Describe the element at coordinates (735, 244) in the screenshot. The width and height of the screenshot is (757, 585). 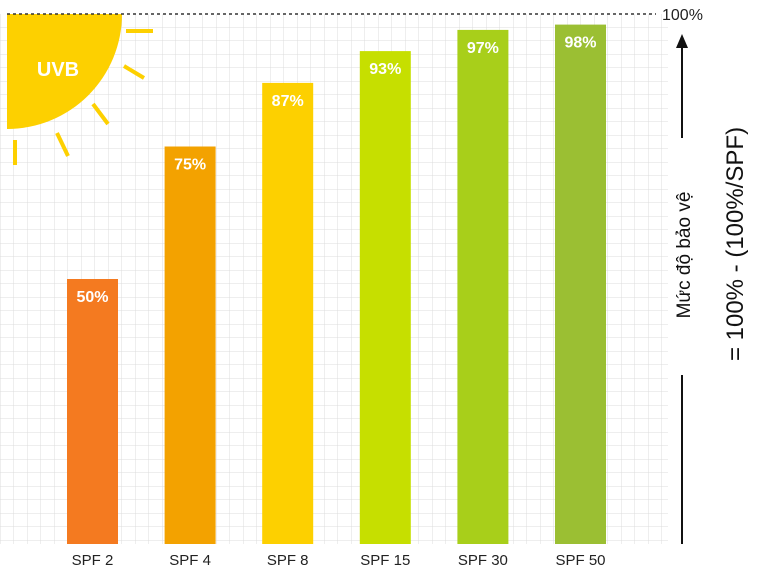
I see `y-axis-title-line2: = 100% - (100%/SPF)` at that location.